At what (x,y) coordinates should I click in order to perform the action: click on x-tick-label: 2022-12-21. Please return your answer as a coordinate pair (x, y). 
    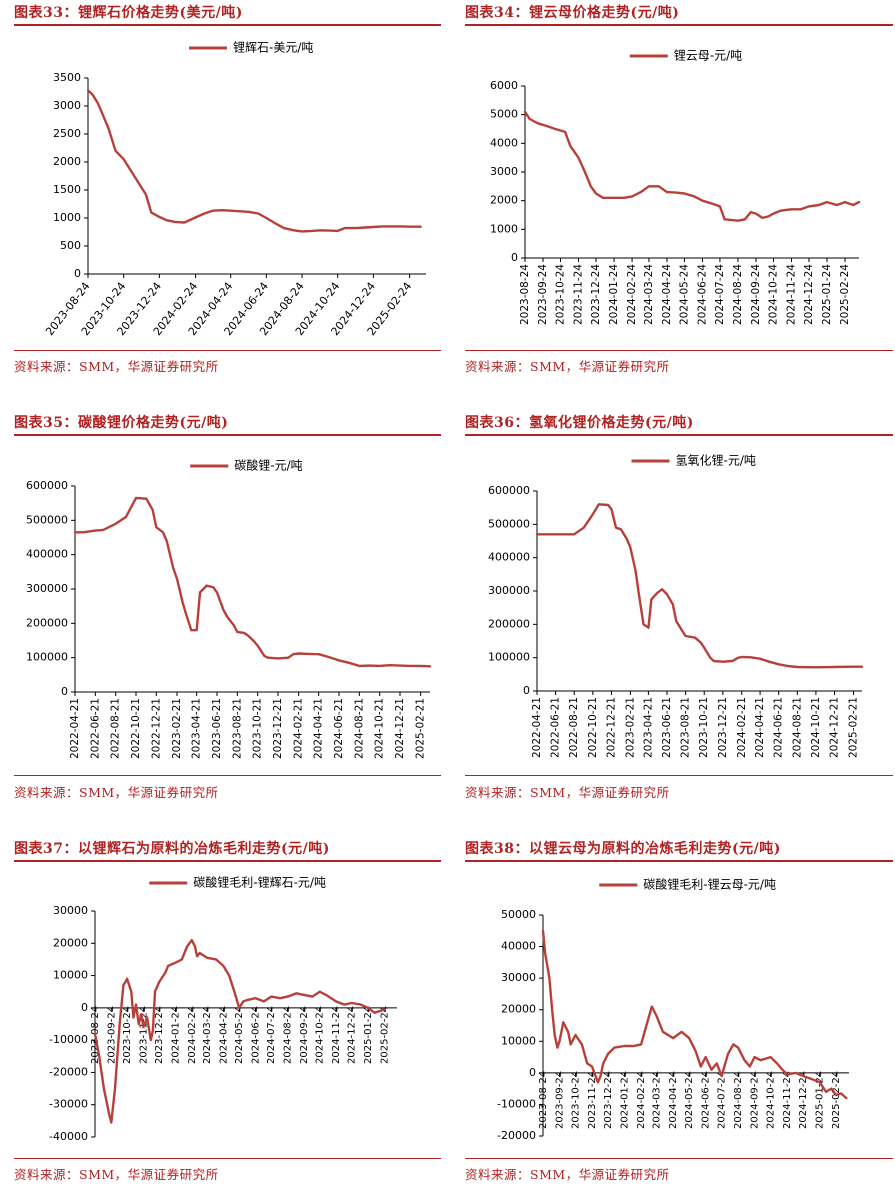
    Looking at the image, I should click on (156, 728).